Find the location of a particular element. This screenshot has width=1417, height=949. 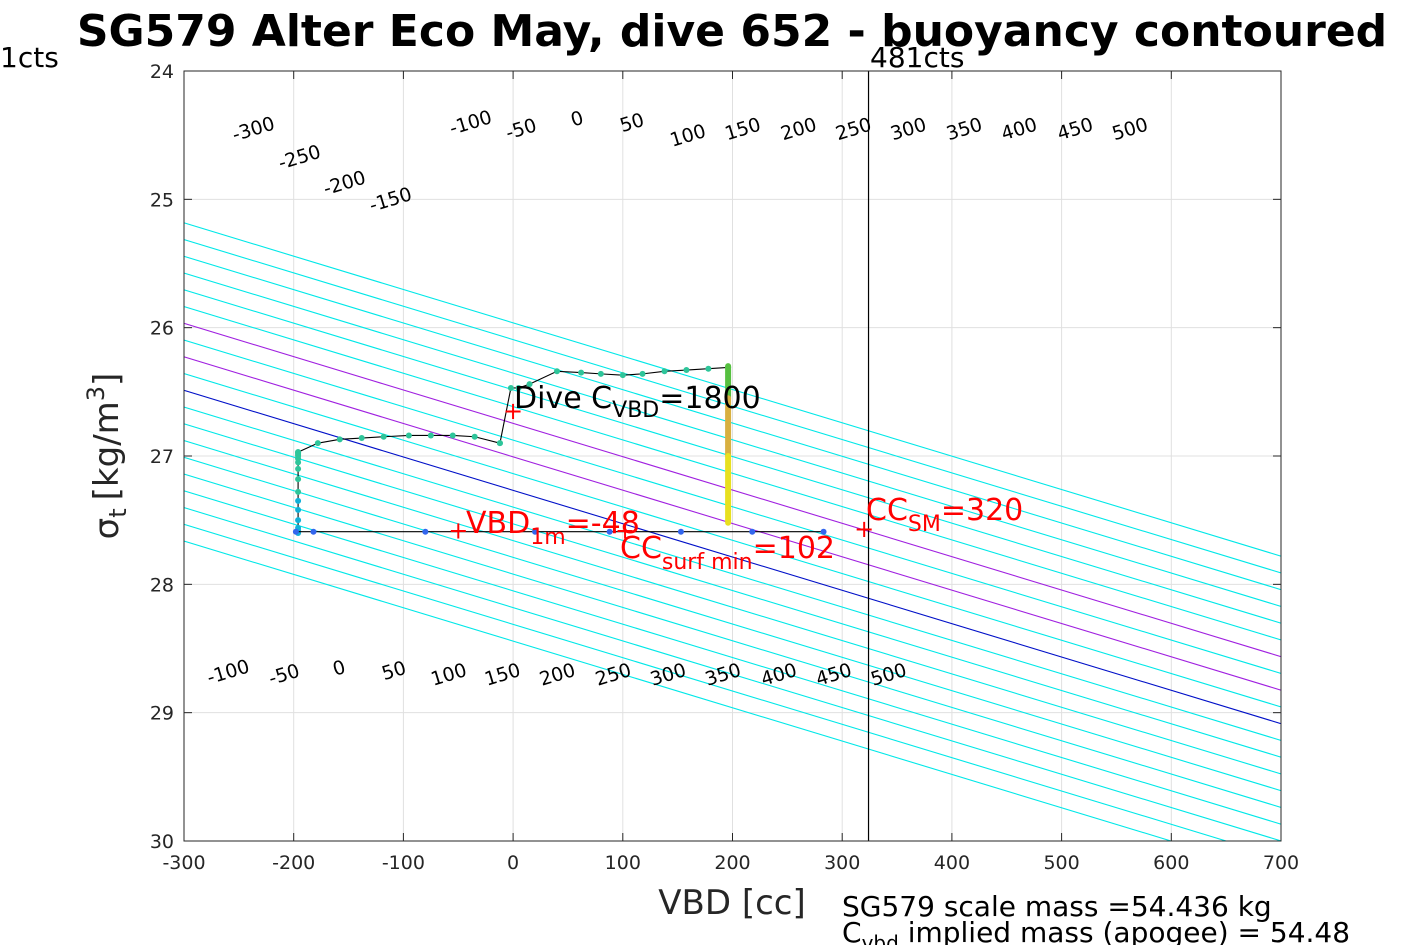

dive-c-vbd-suffix: =1800 is located at coordinates (709, 398).